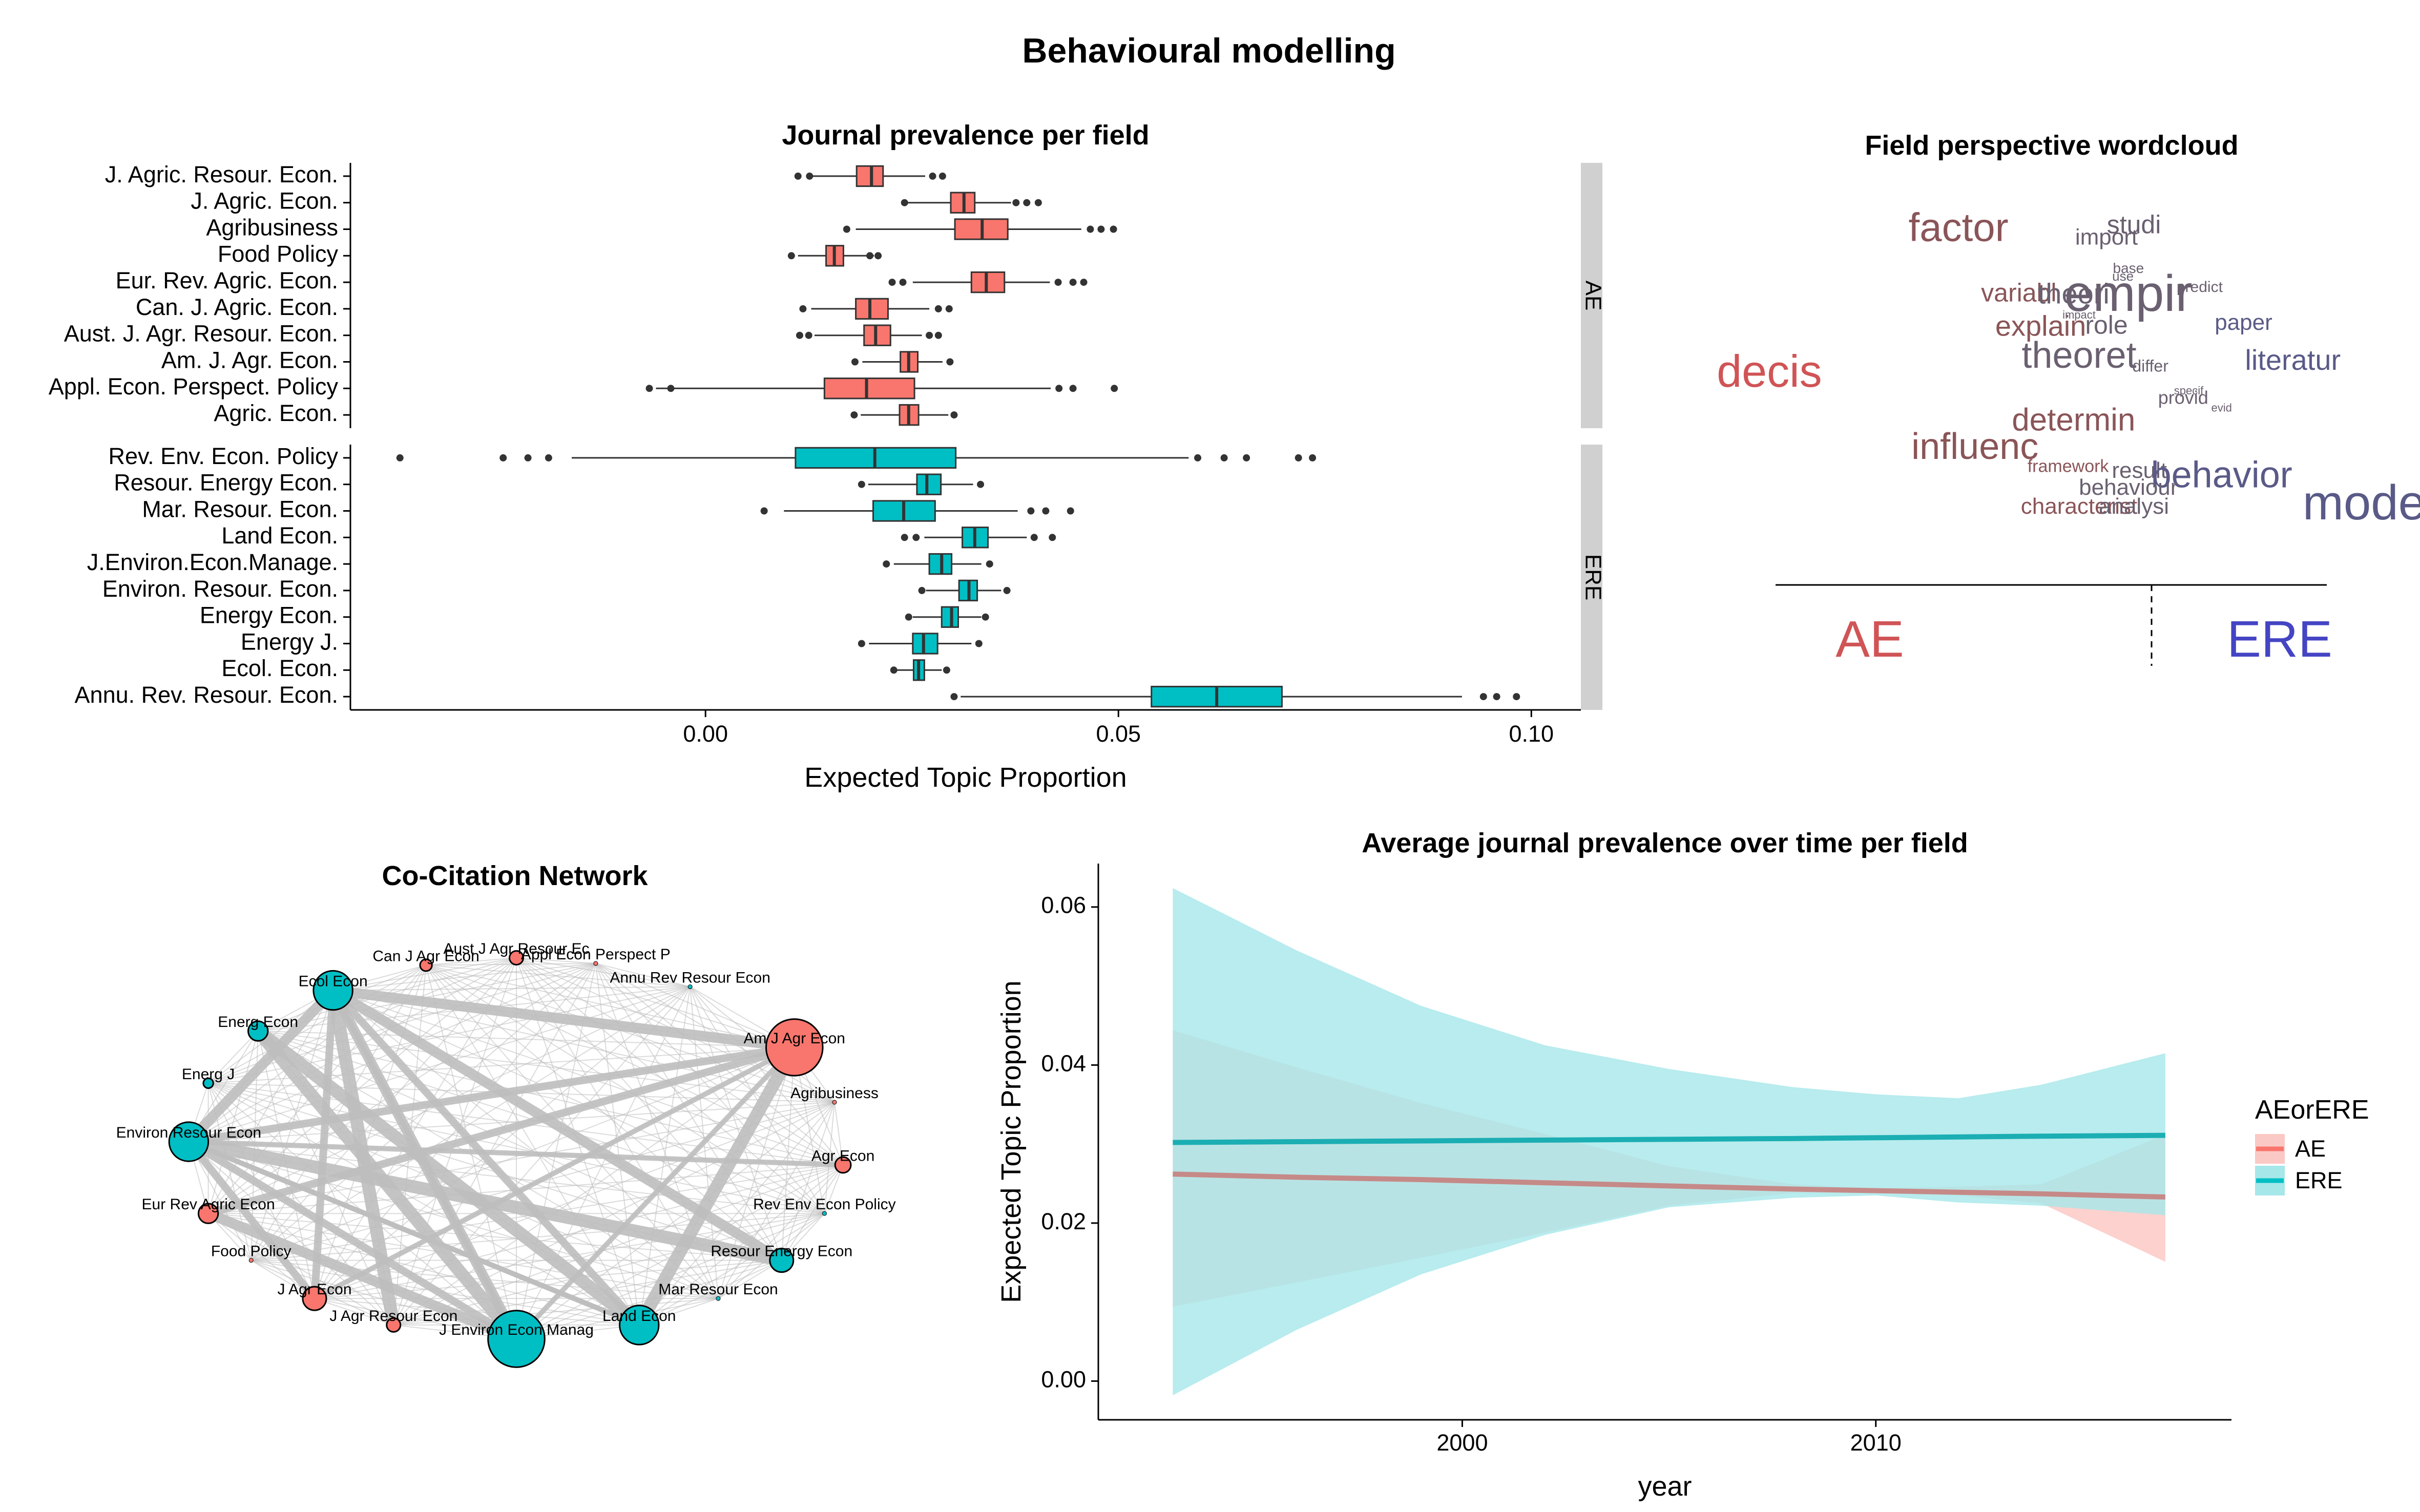  I want to click on word-explain: explain, so click(2040, 325).